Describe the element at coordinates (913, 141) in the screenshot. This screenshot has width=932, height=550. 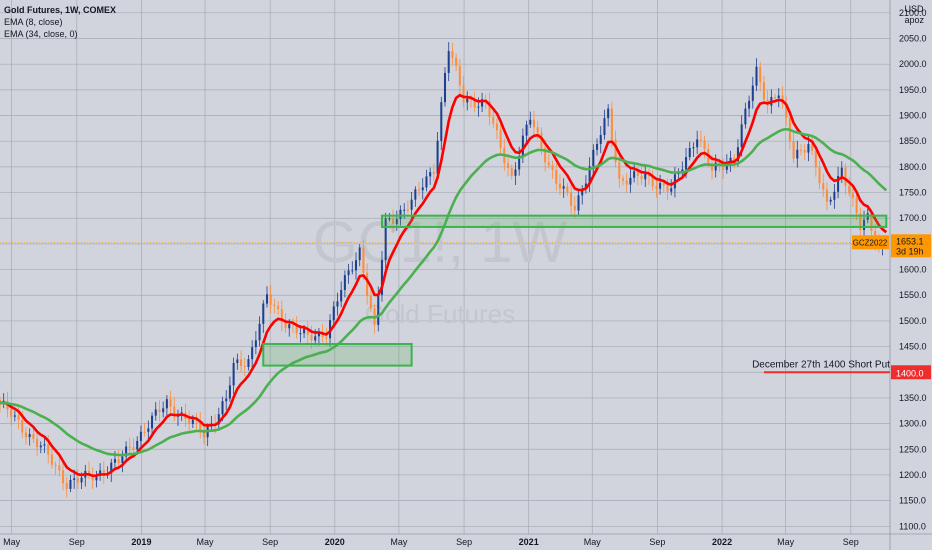
I see `y-tick-label: 1850.0` at that location.